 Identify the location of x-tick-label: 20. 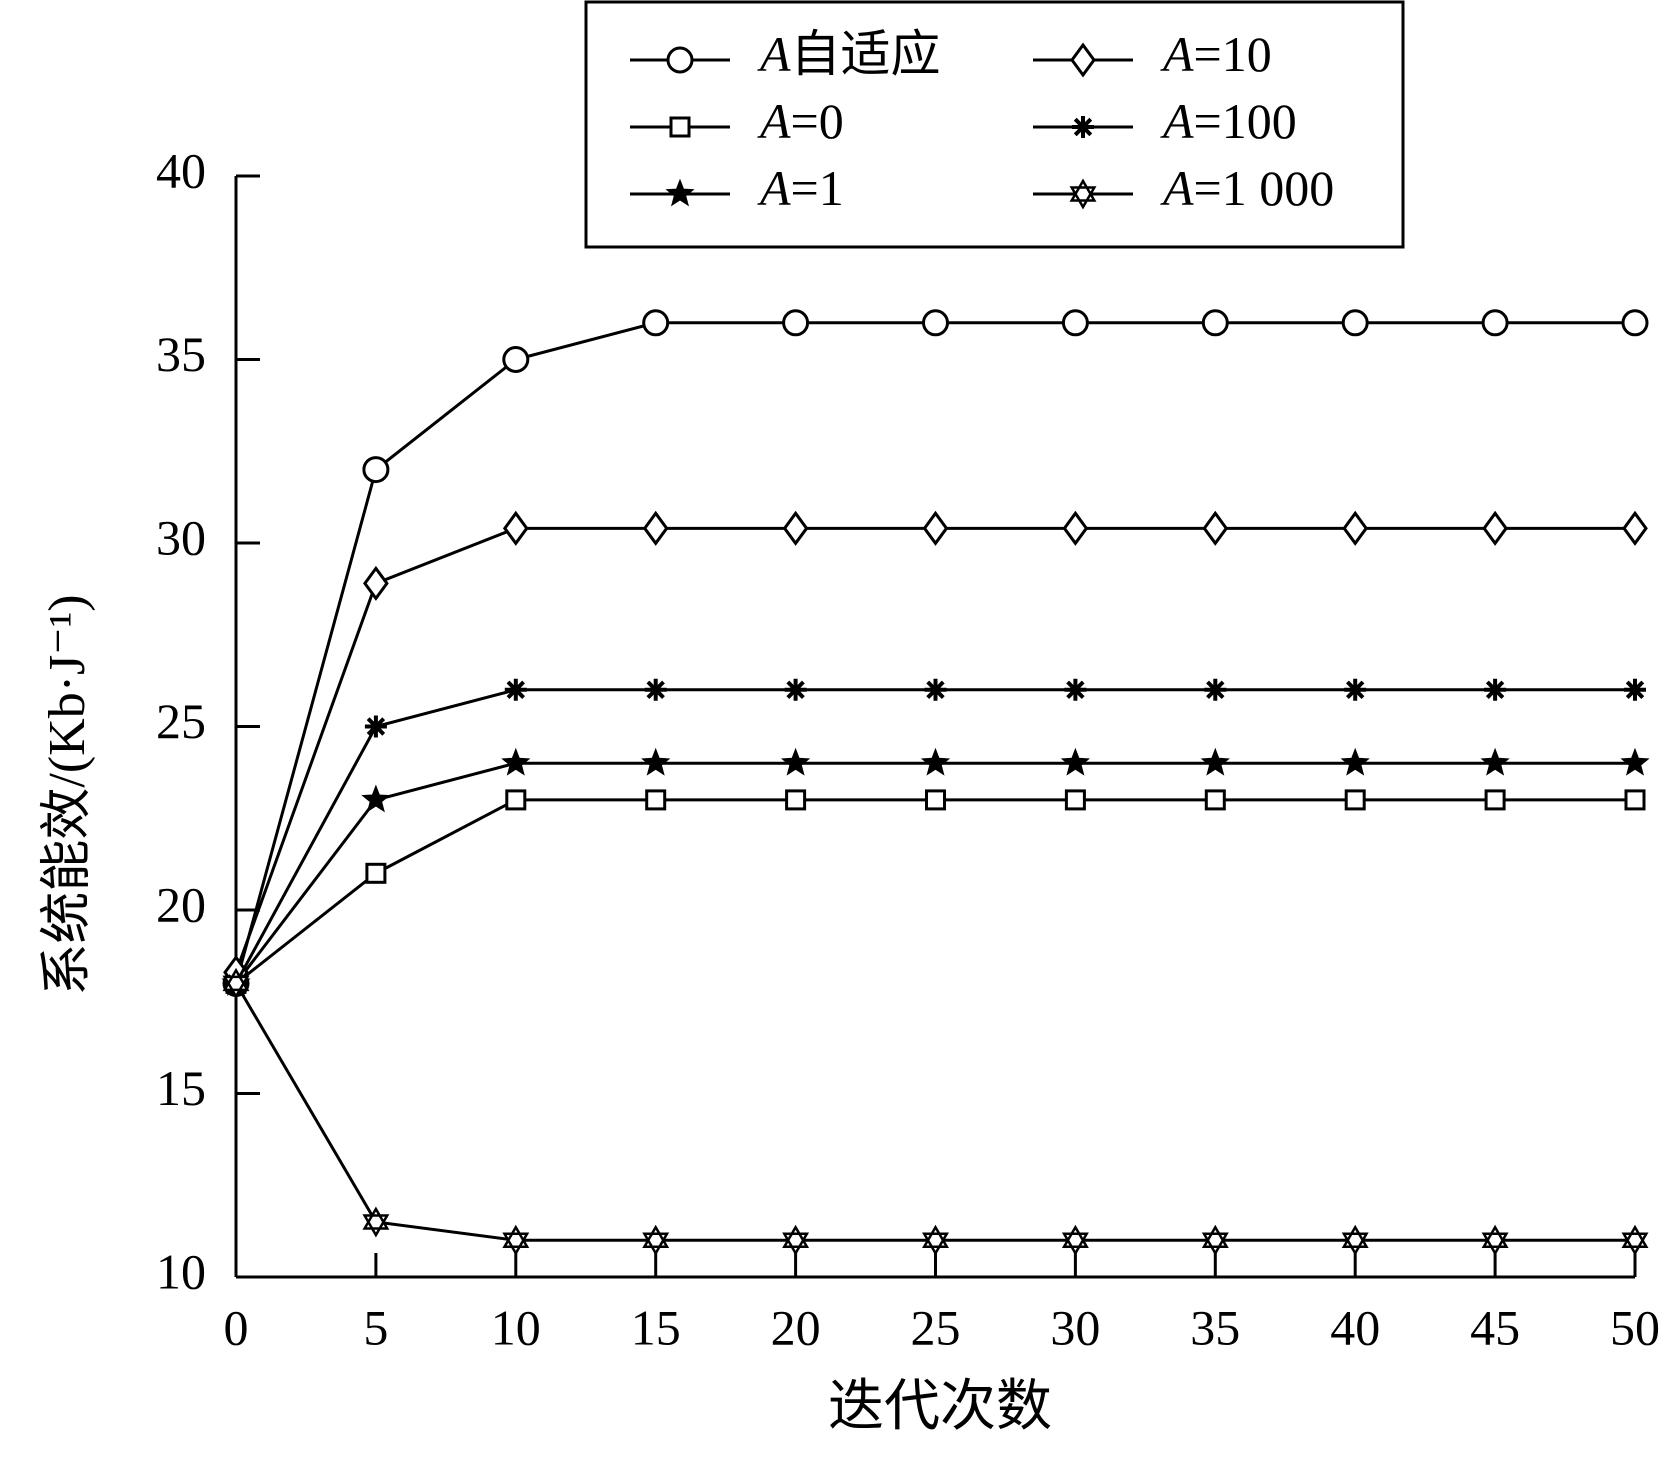
(796, 1327).